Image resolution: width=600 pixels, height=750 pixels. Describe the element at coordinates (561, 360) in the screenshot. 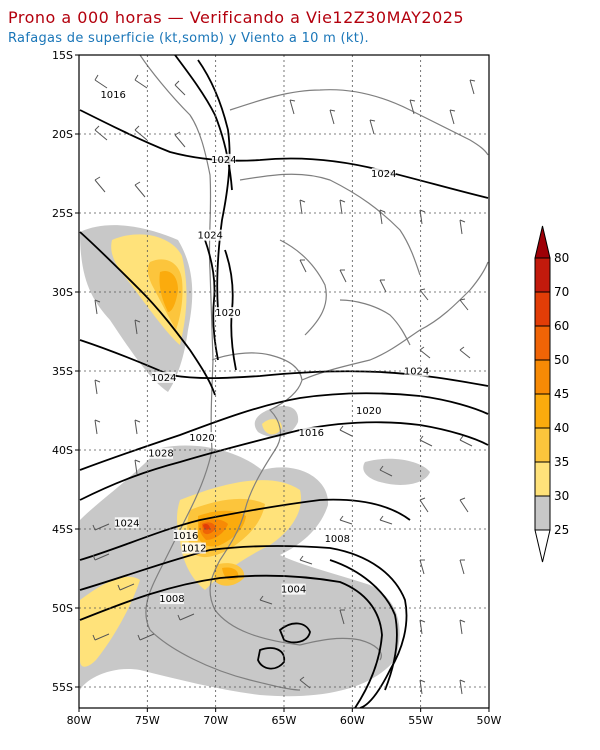

I see `colorbar-label: 50` at that location.